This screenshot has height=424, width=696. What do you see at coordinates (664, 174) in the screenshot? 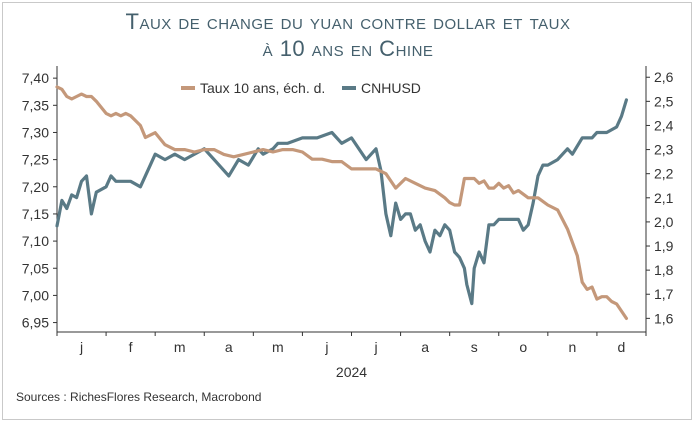
I see `right-tick-label: 2,2` at bounding box center [664, 174].